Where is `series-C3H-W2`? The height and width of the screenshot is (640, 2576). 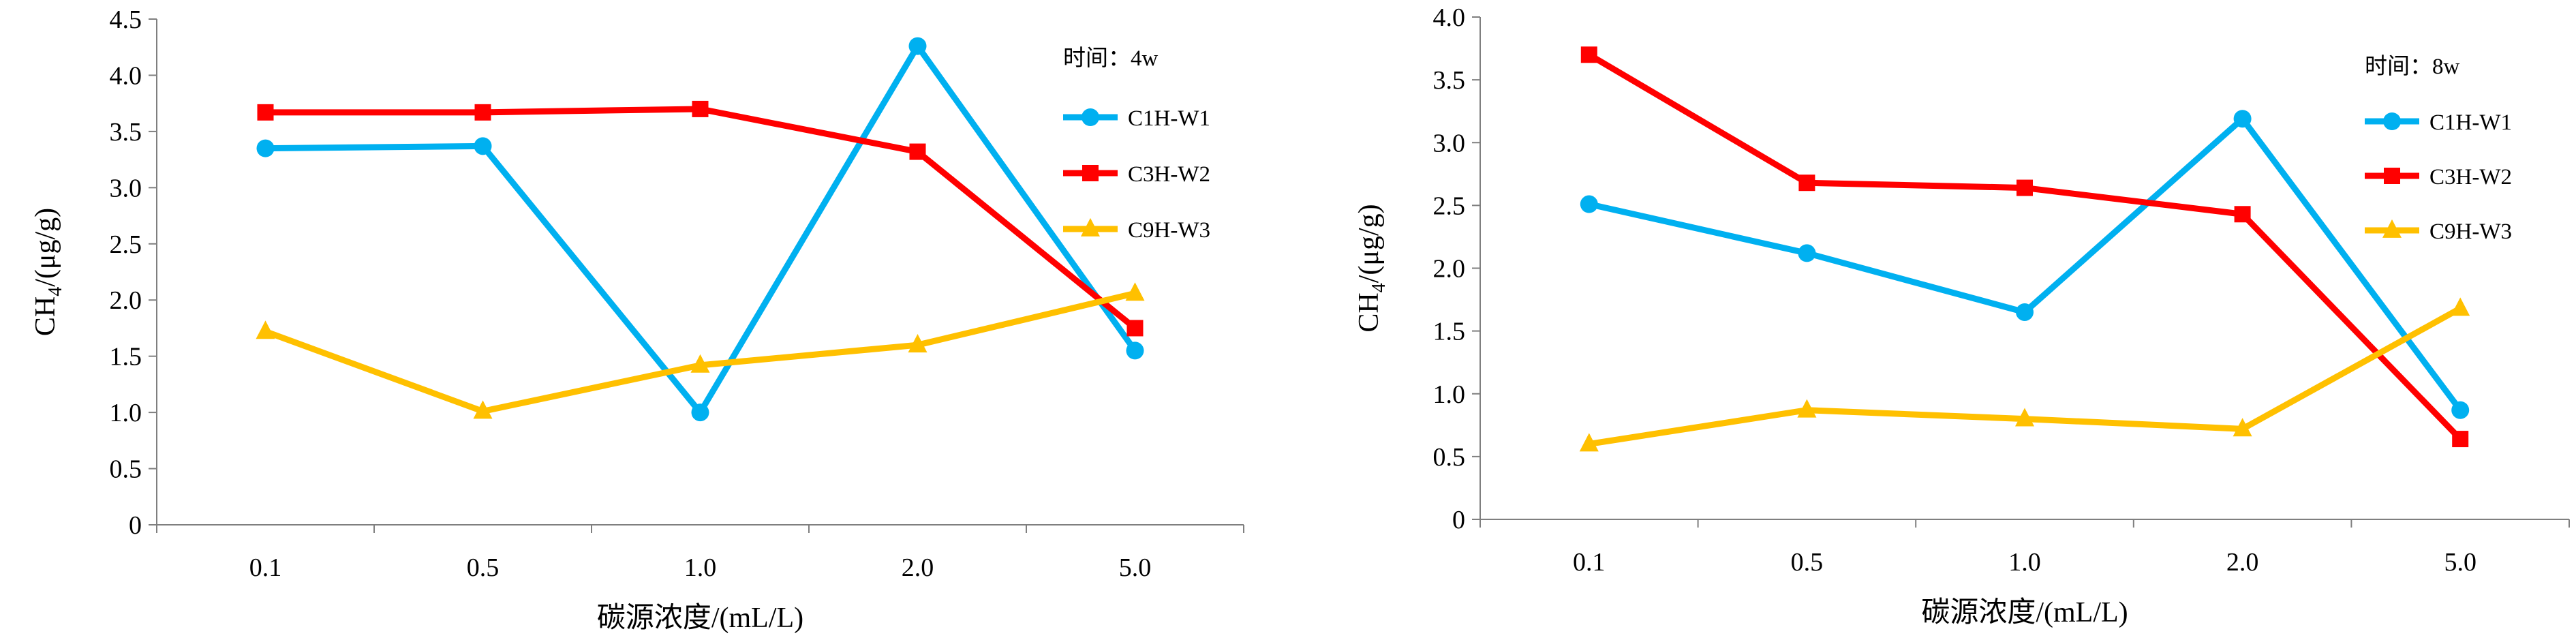 series-C3H-W2 is located at coordinates (700, 219).